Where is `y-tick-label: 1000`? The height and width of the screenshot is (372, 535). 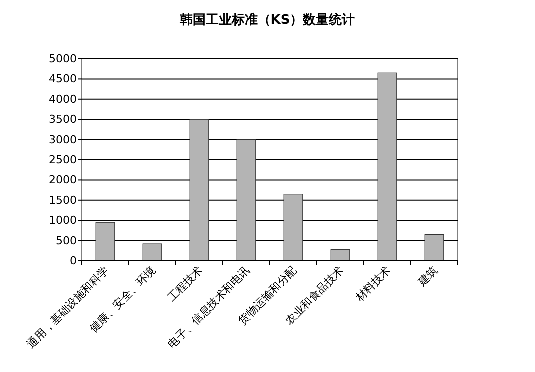
y-tick-label: 1000 is located at coordinates (63, 221).